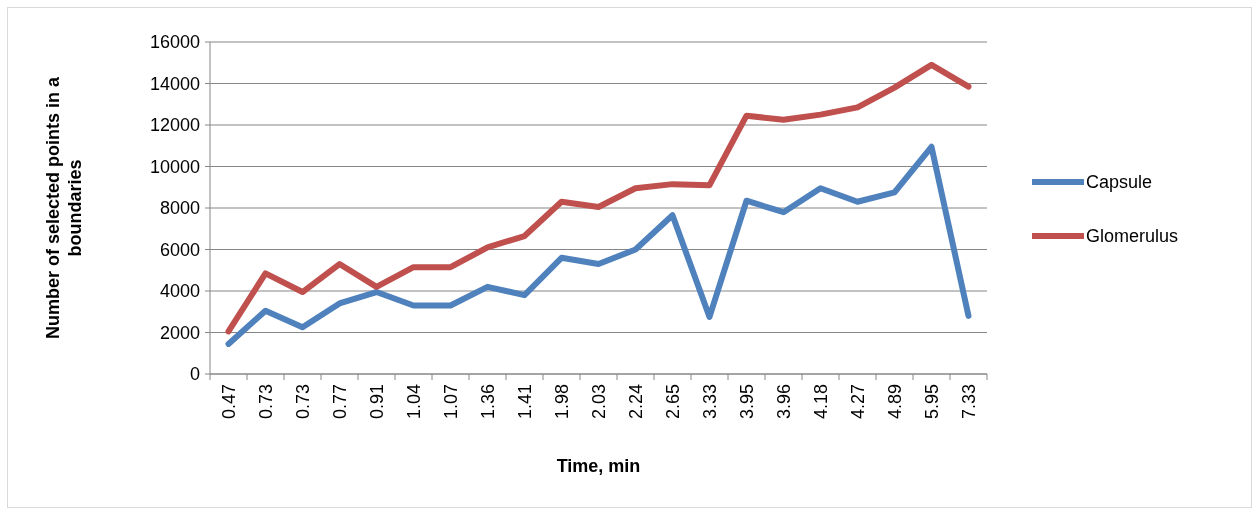 This screenshot has height=515, width=1259. Describe the element at coordinates (179, 332) in the screenshot. I see `y-tick-label: 2000` at that location.